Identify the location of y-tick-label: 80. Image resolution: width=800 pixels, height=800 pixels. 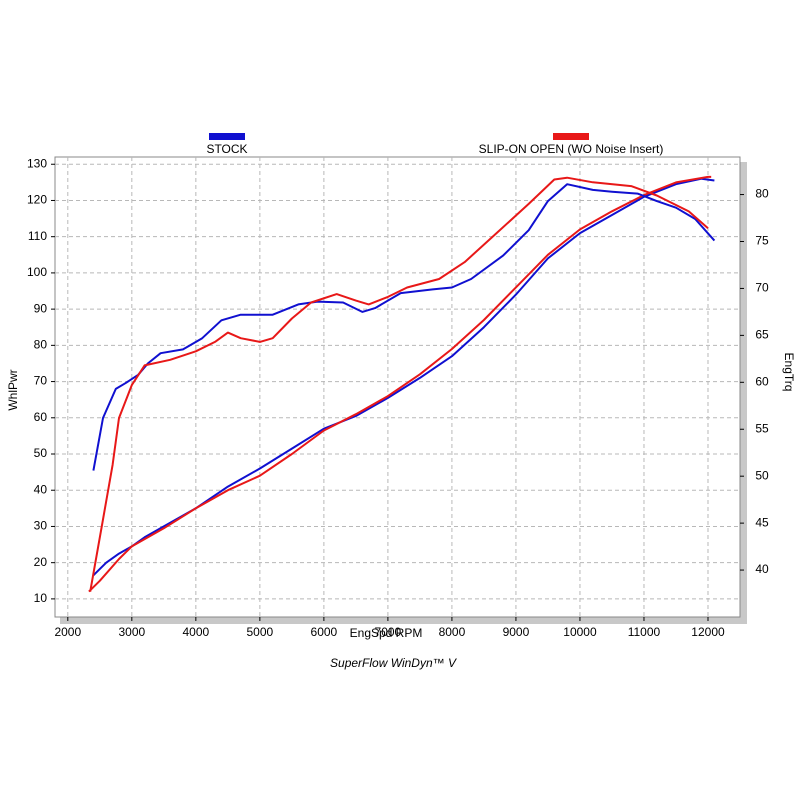
(41, 345).